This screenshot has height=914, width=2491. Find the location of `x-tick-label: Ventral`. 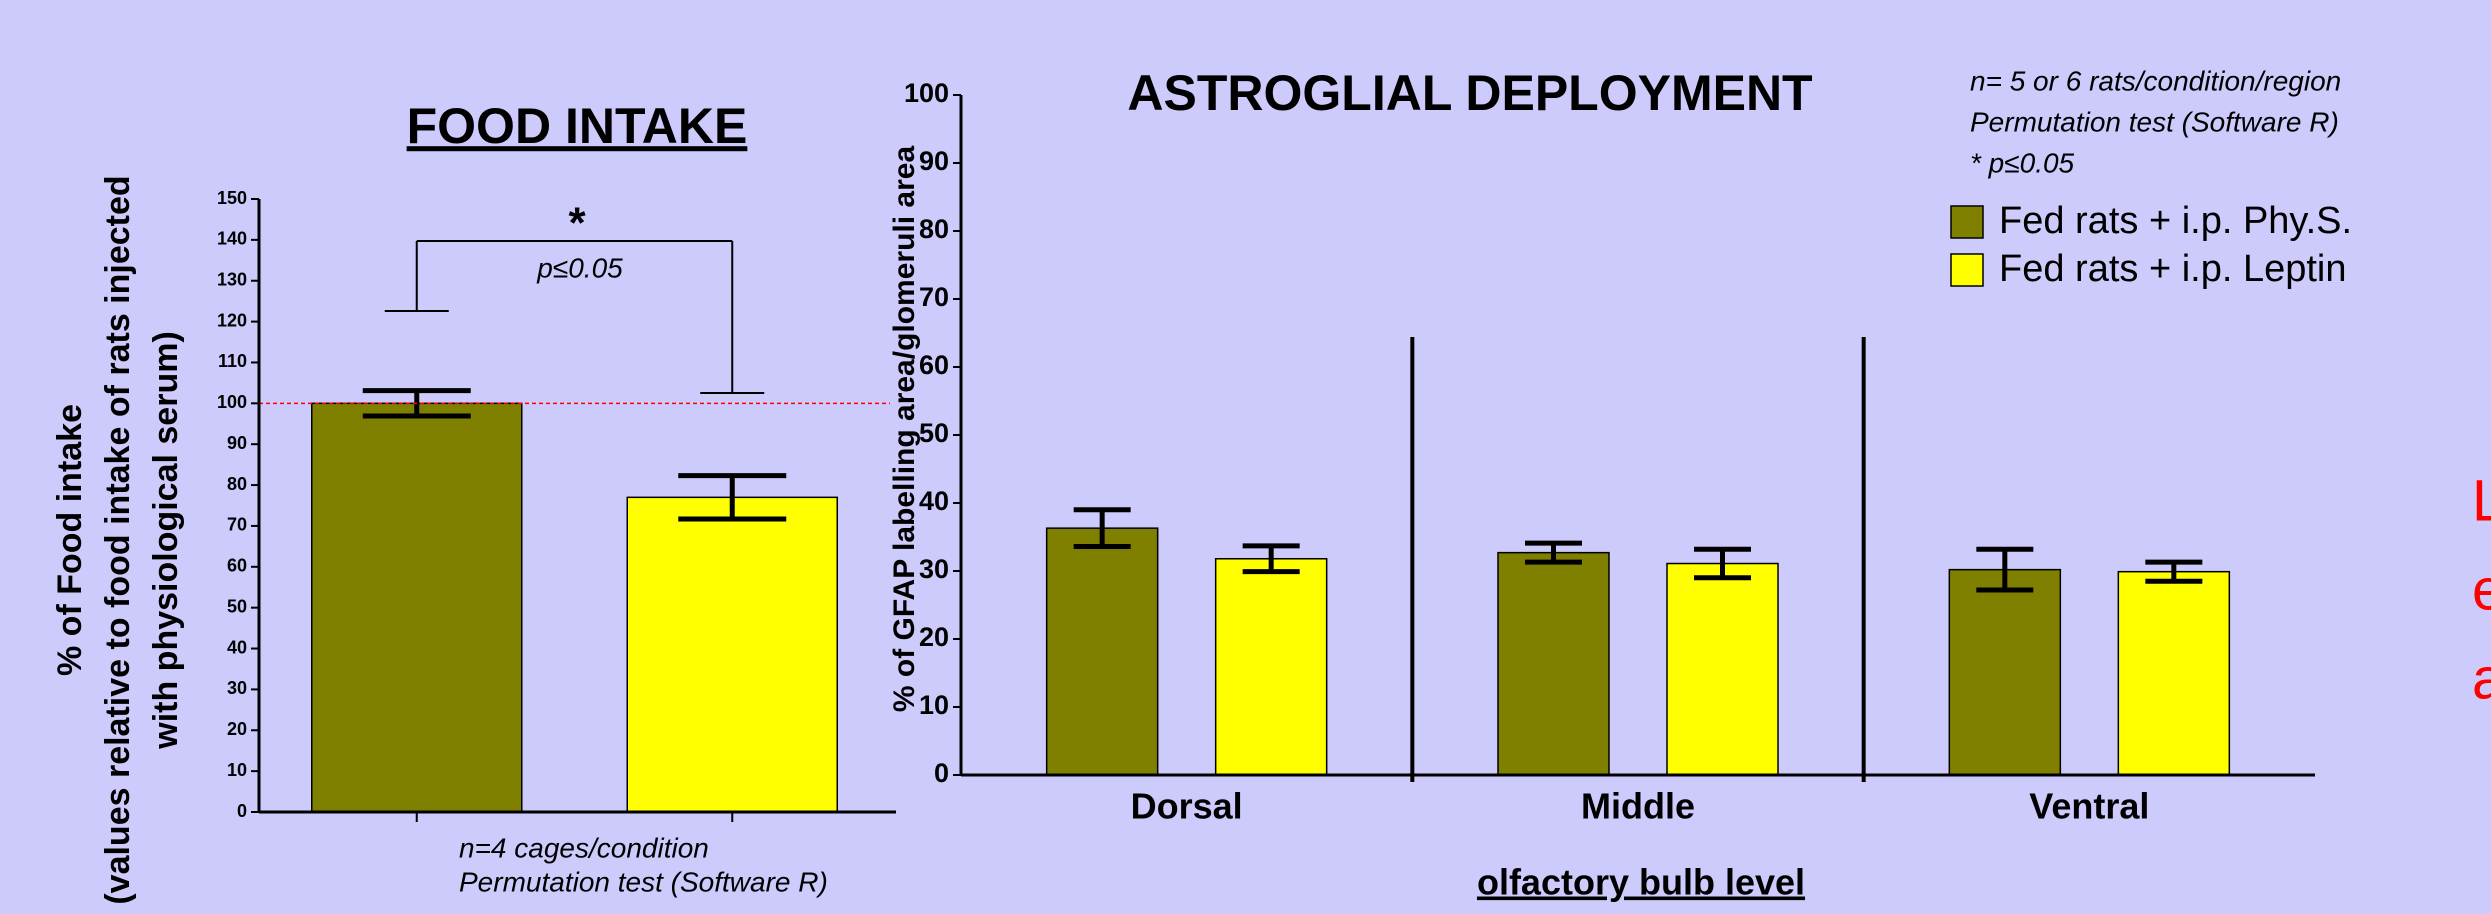

x-tick-label: Ventral is located at coordinates (2089, 806).